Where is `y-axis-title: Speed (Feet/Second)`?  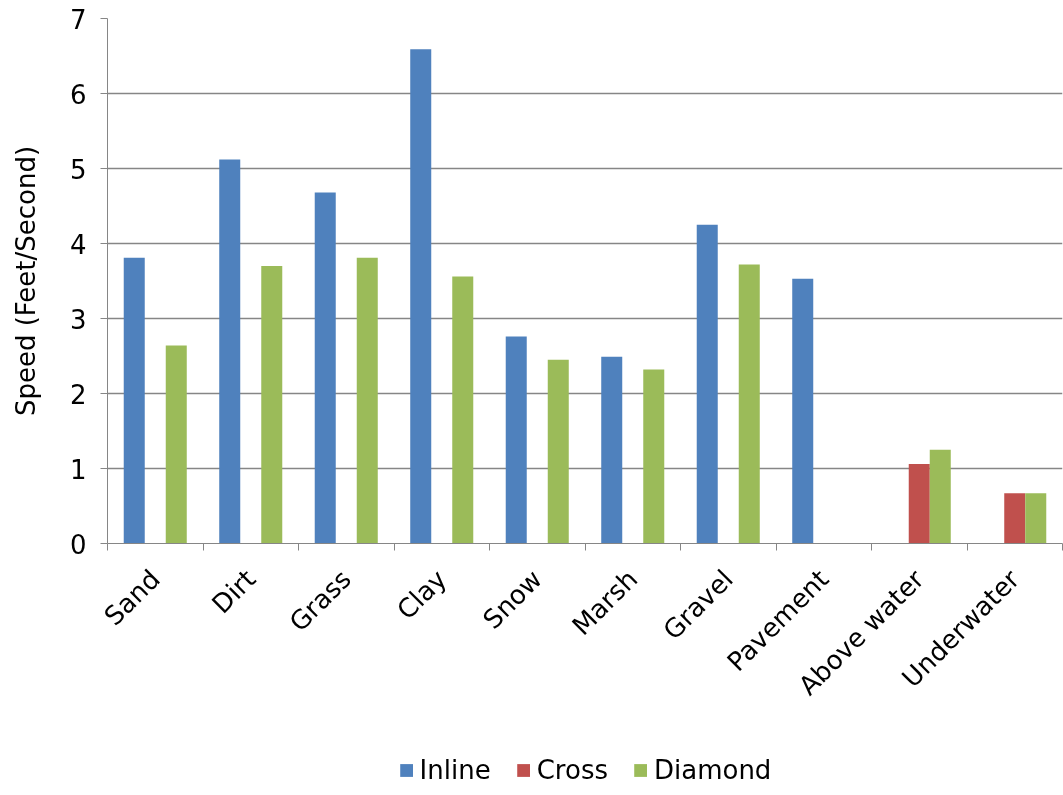
y-axis-title: Speed (Feet/Second) is located at coordinates (25, 281).